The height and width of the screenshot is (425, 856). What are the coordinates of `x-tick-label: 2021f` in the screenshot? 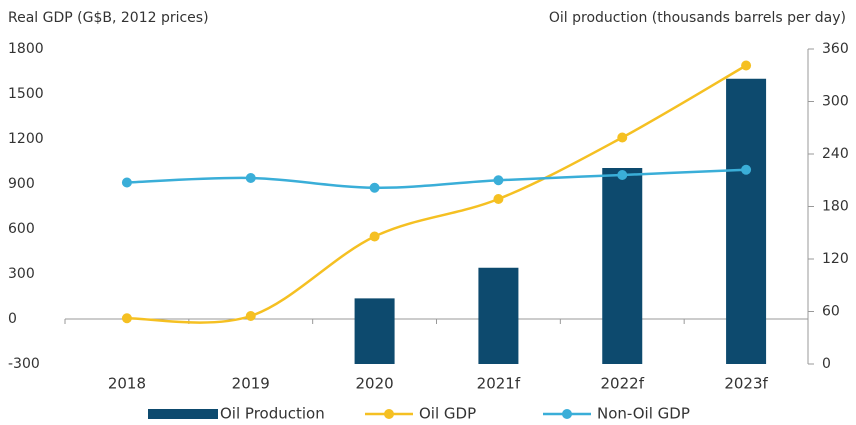 It's located at (499, 384).